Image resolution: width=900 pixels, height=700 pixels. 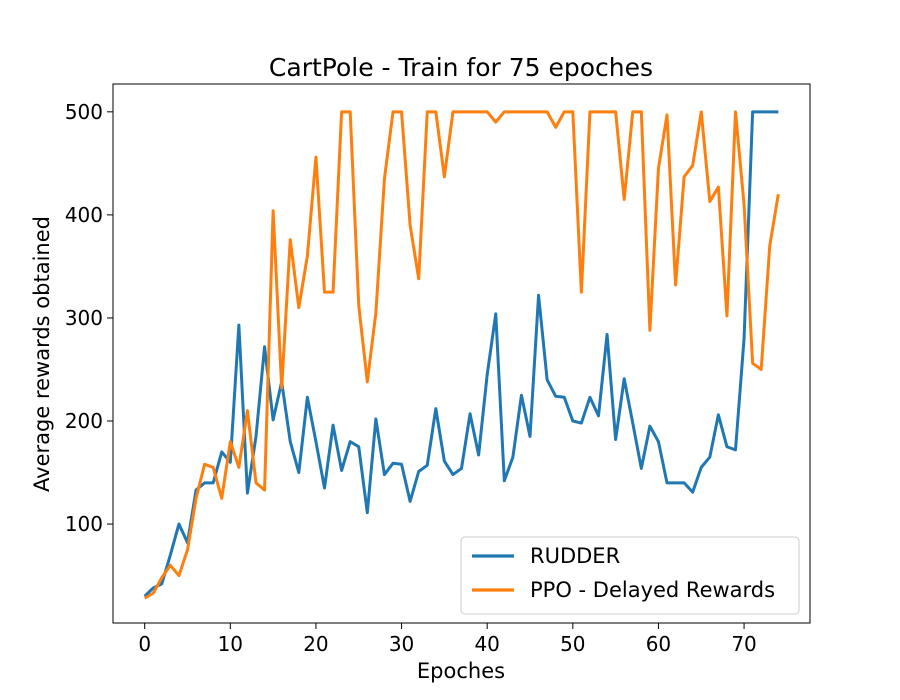 What do you see at coordinates (144, 644) in the screenshot?
I see `x-tick-label: 0` at bounding box center [144, 644].